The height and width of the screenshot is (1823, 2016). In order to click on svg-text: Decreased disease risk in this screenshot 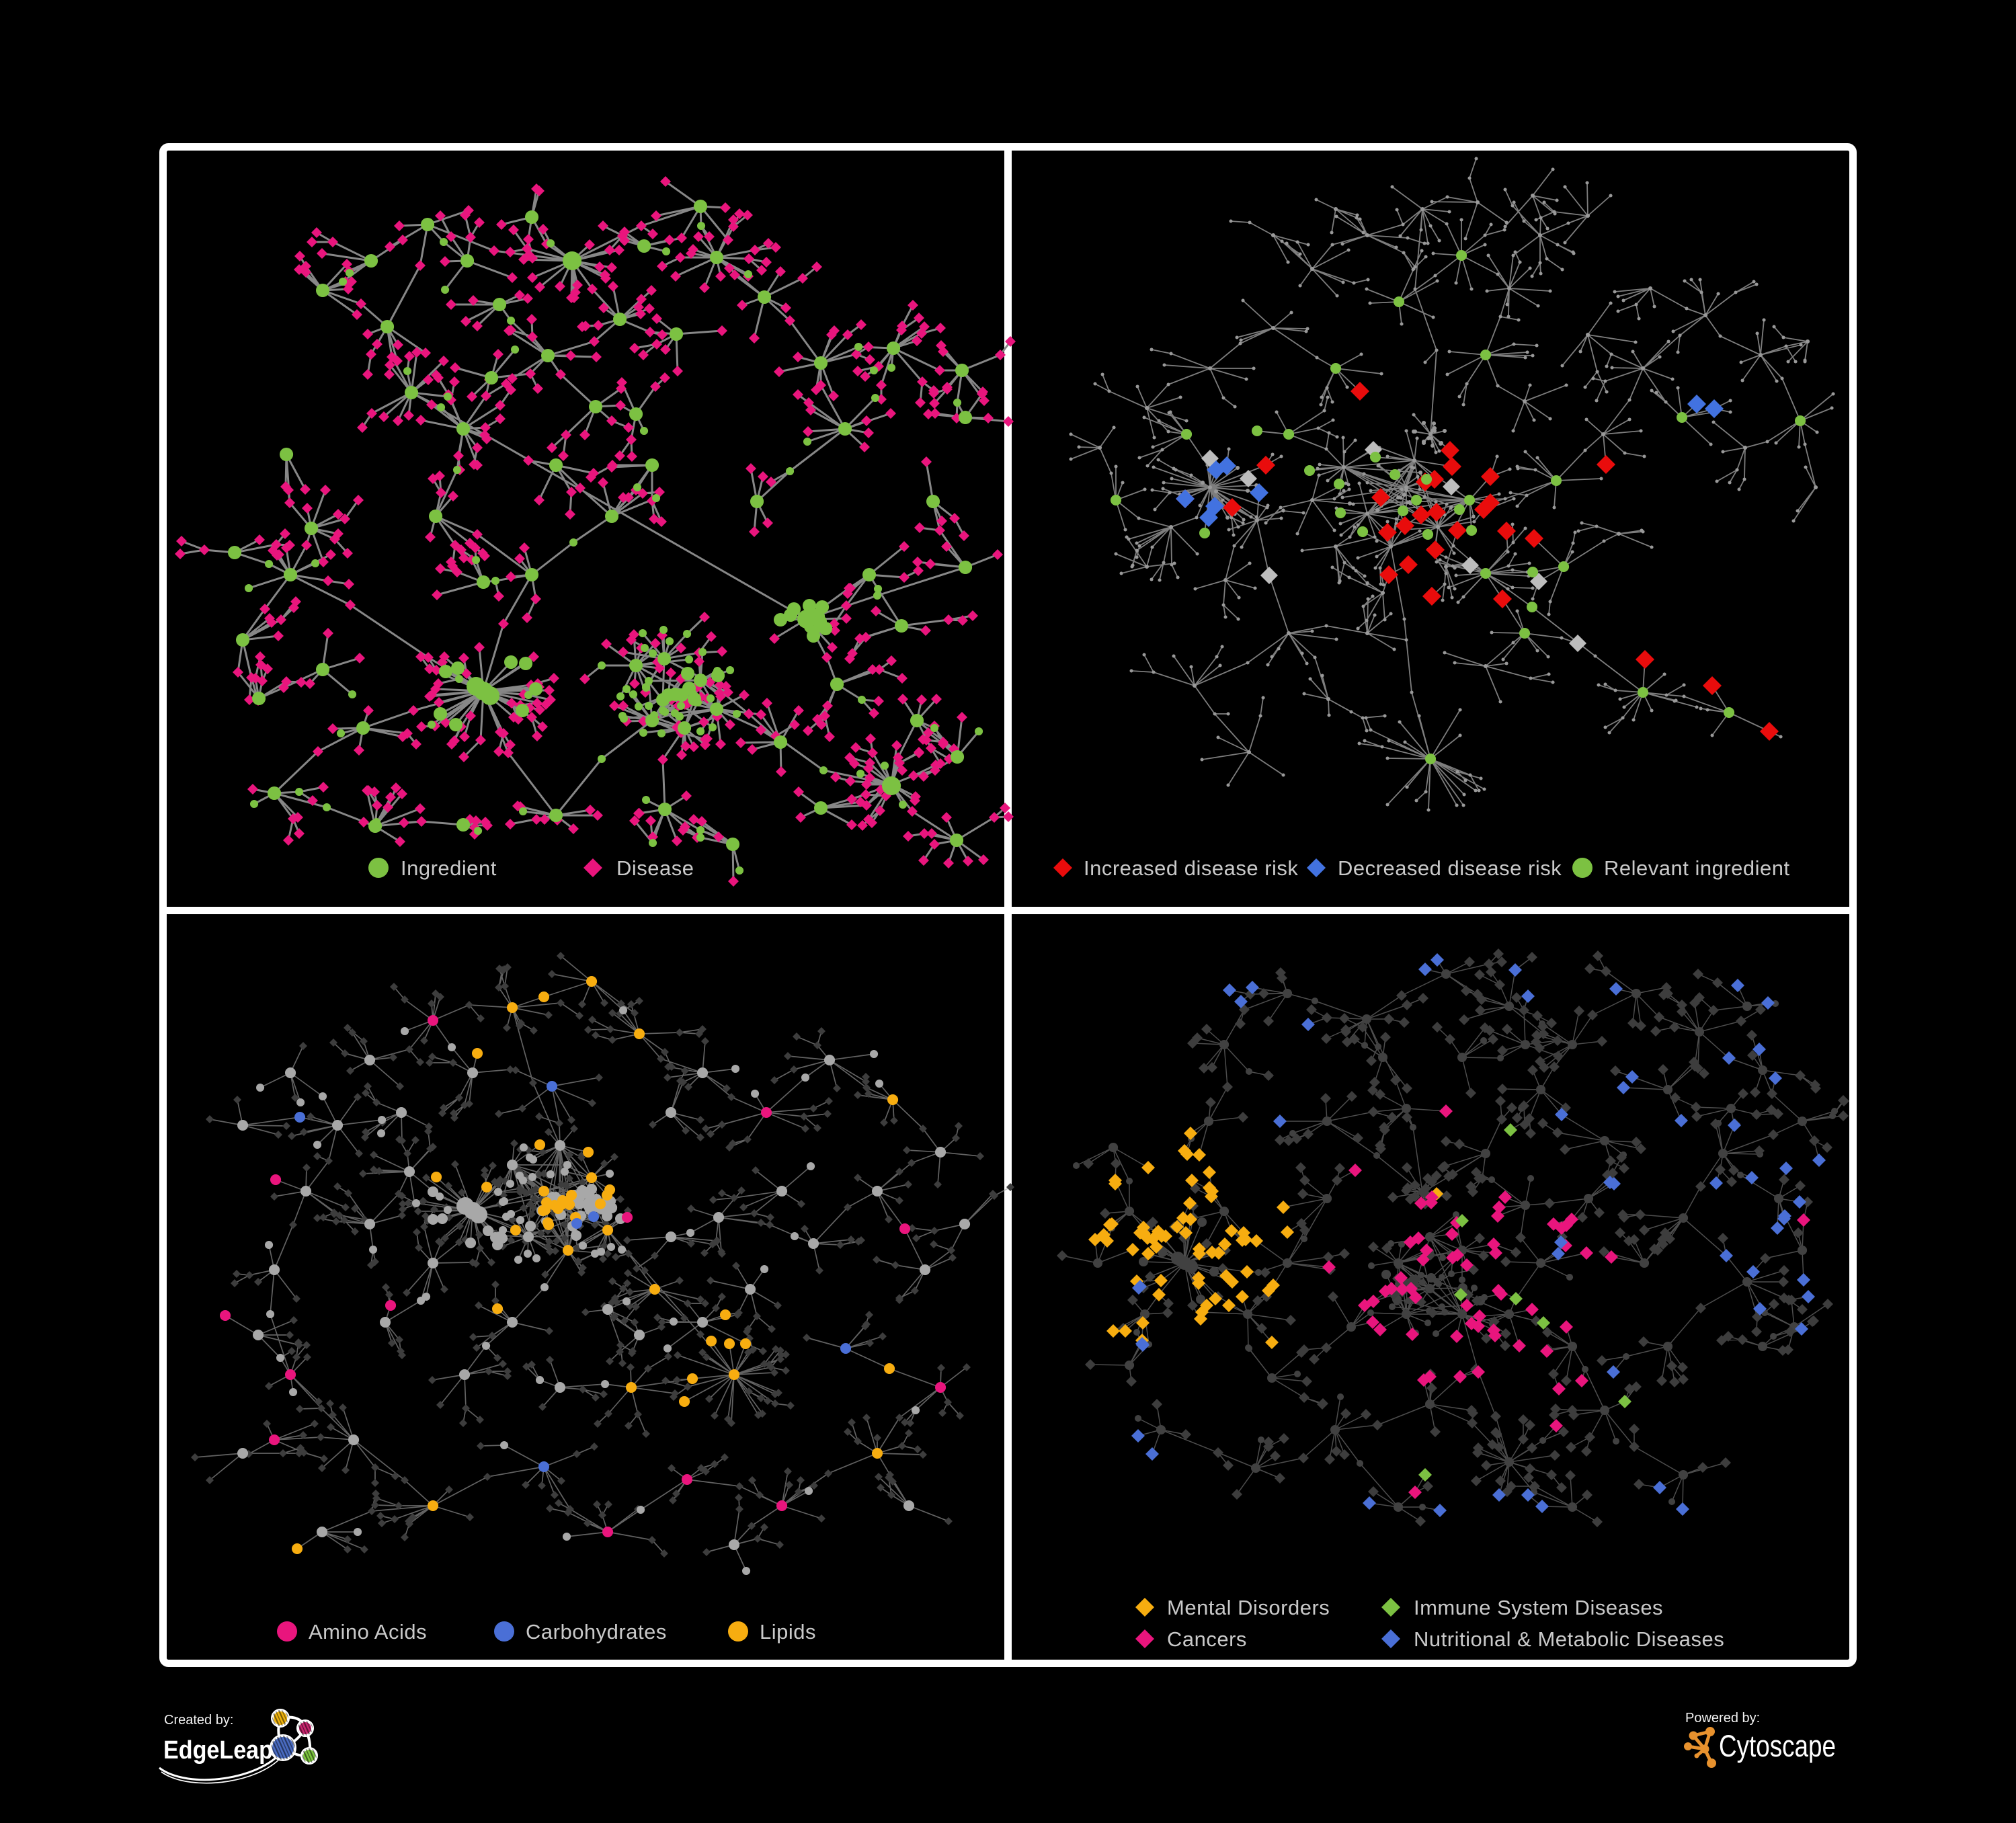, I will do `click(1450, 868)`.